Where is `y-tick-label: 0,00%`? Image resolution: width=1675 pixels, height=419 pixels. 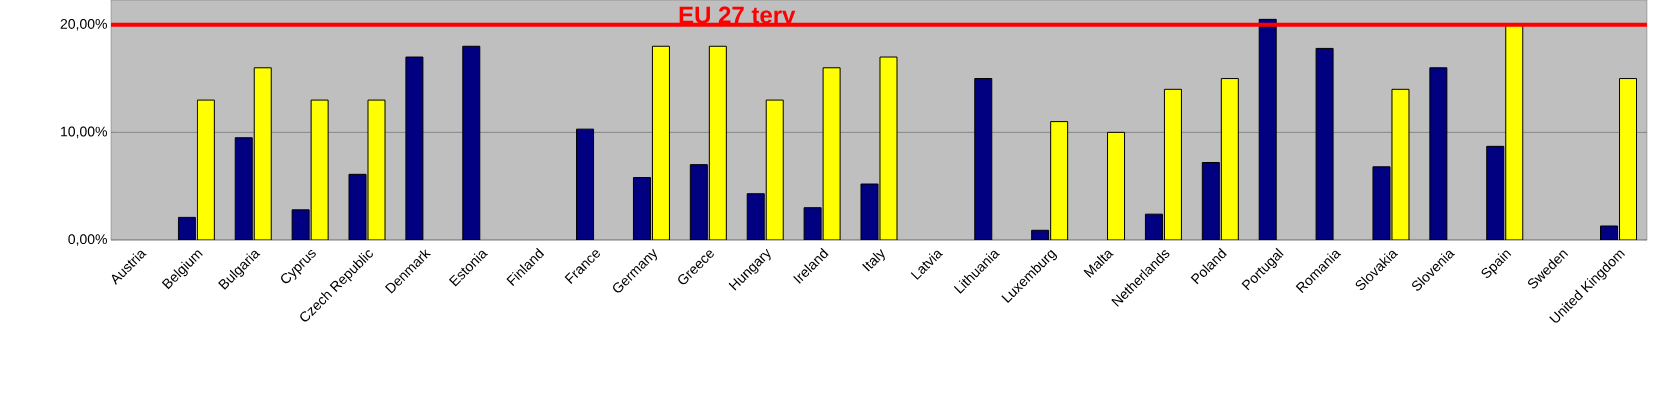
y-tick-label: 0,00% is located at coordinates (87, 240).